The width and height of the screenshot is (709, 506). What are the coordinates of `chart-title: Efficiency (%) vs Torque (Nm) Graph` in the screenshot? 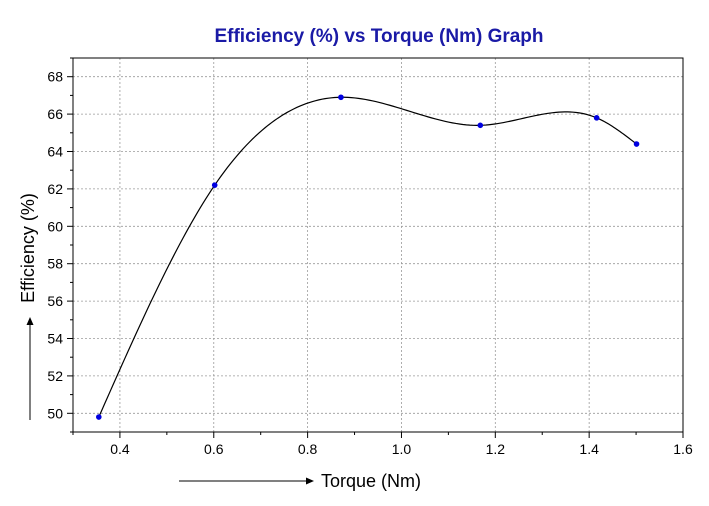 It's located at (378, 36).